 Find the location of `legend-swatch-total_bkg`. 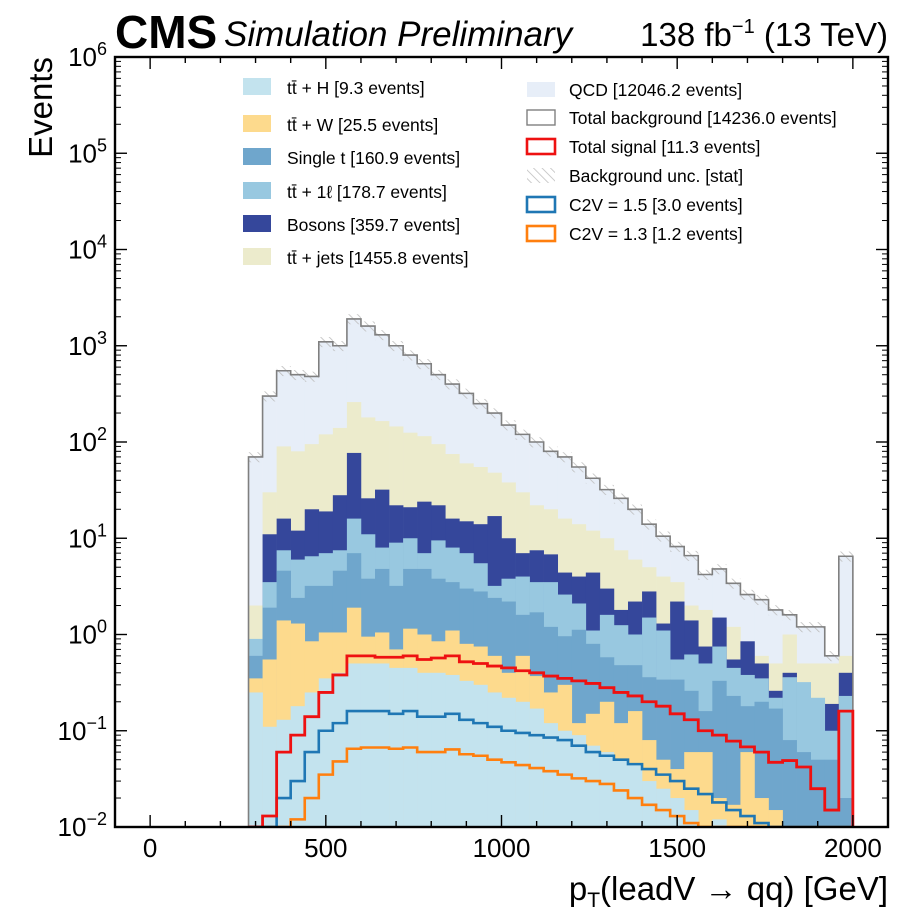

legend-swatch-total_bkg is located at coordinates (541, 117).